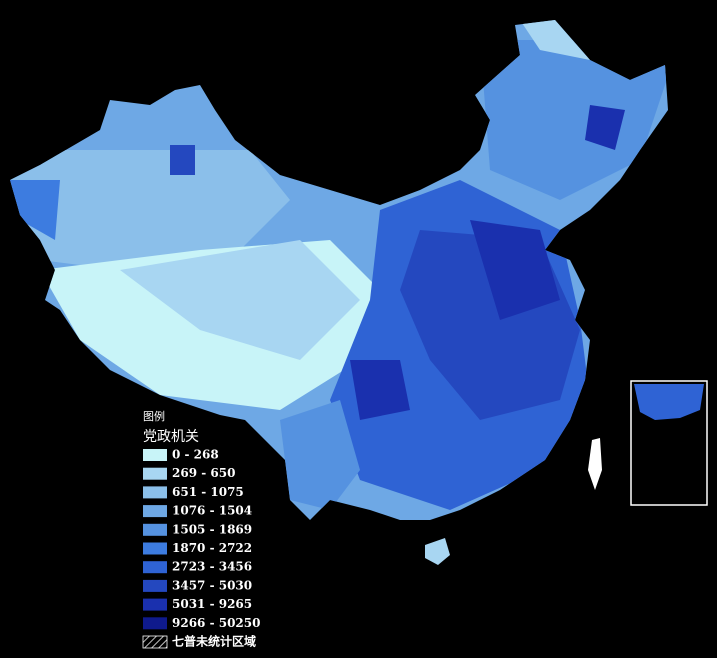  What do you see at coordinates (212, 548) in the screenshot?
I see `legend-label: 1870 - 2722` at bounding box center [212, 548].